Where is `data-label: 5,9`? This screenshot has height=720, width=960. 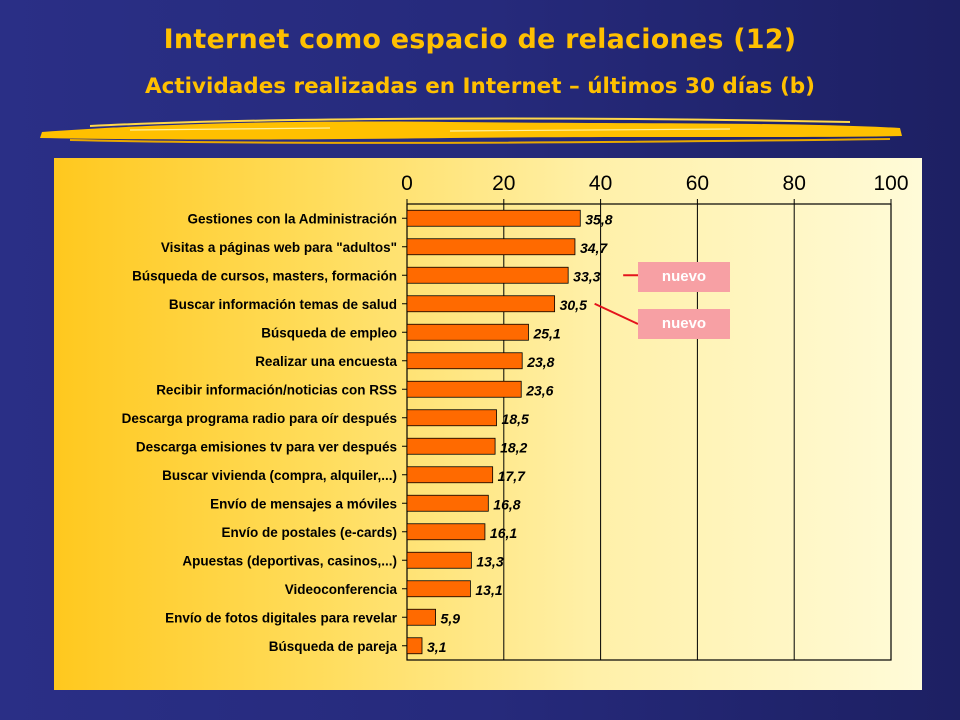
data-label: 5,9 is located at coordinates (451, 618).